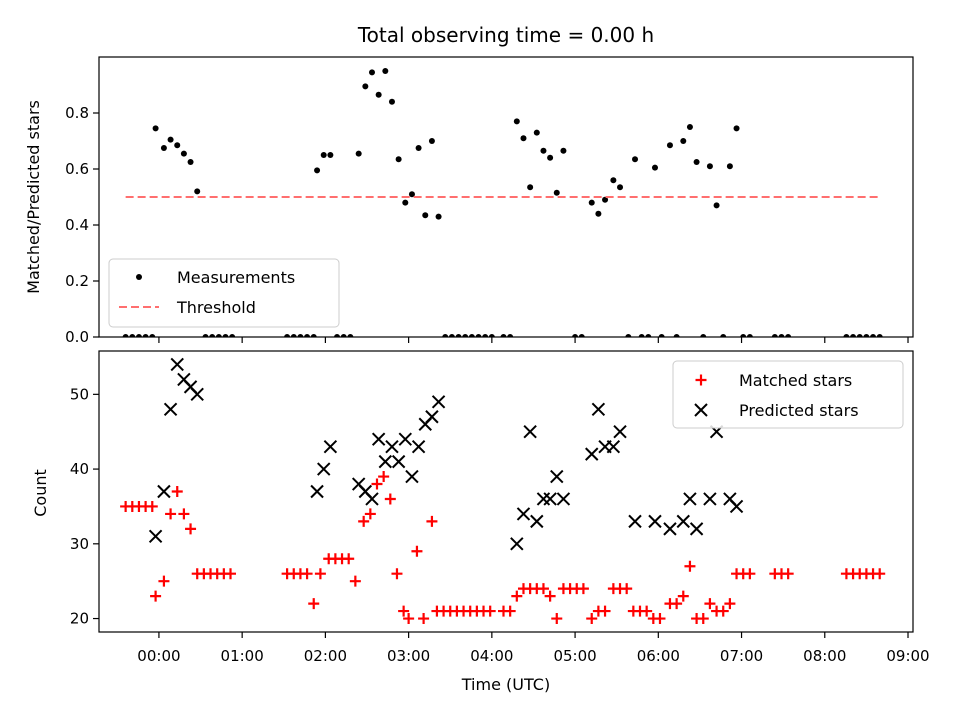 This screenshot has width=960, height=720. What do you see at coordinates (658, 656) in the screenshot?
I see `bottom-x-tick-label: 06:00` at bounding box center [658, 656].